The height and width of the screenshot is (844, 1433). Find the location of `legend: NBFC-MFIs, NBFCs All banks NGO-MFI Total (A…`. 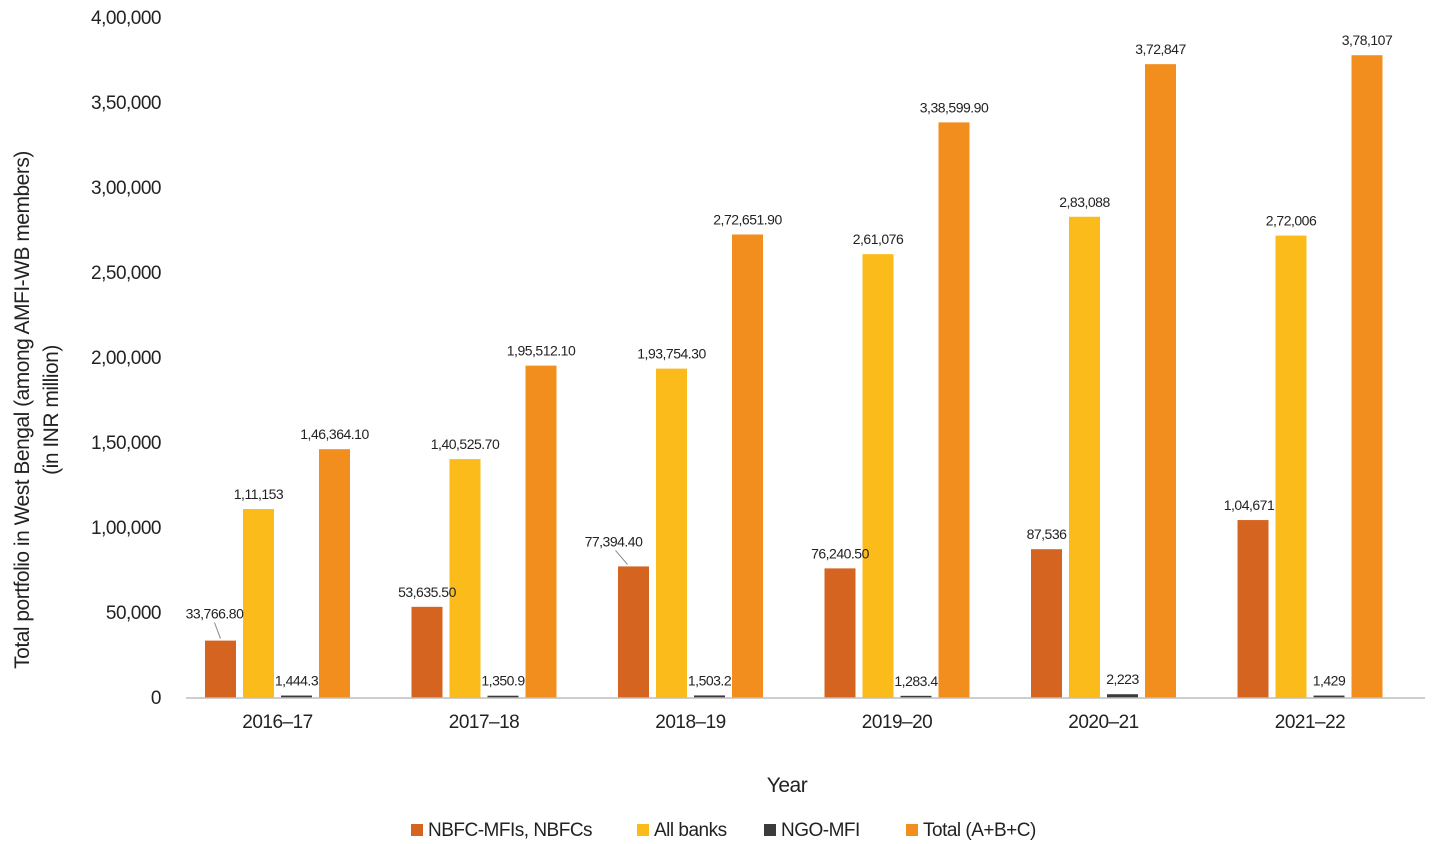

legend: NBFC-MFIs, NBFCs All banks NGO-MFI Total (A… is located at coordinates (723, 830).